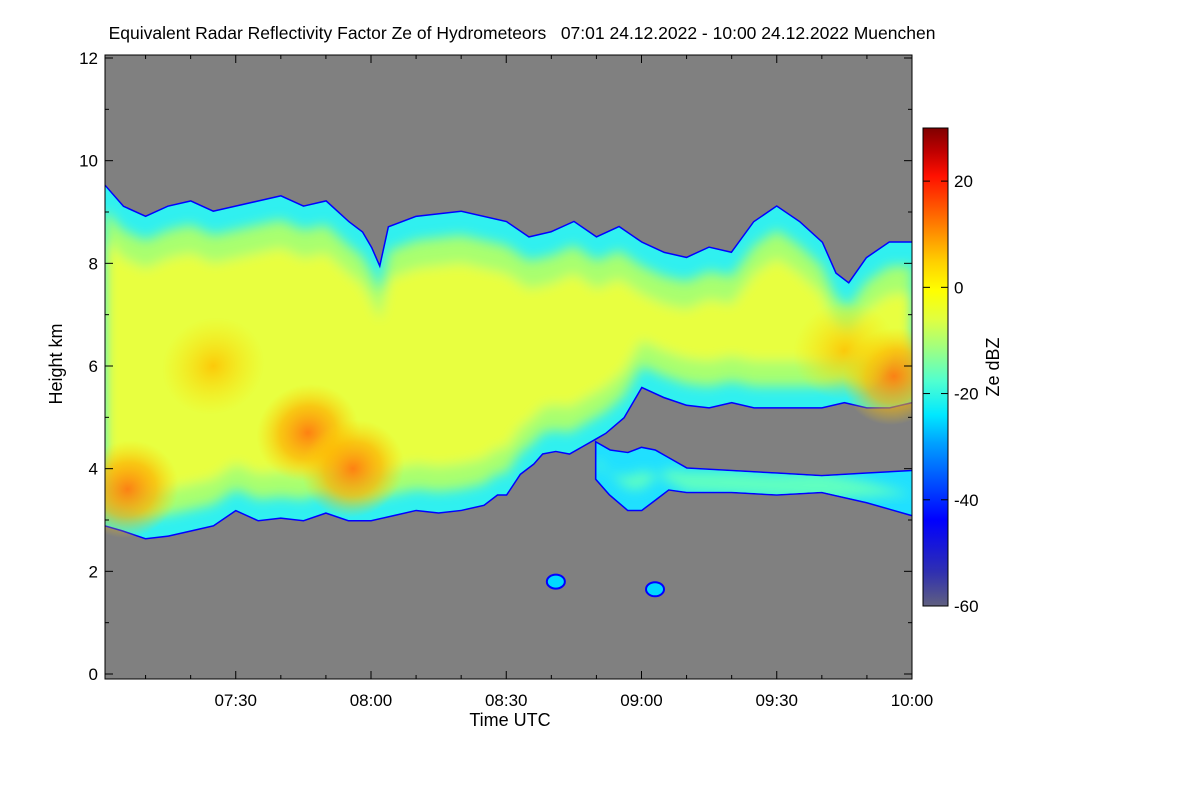 This screenshot has height=800, width=1200. Describe the element at coordinates (966, 394) in the screenshot. I see `colorbar-tick-label: -20` at that location.